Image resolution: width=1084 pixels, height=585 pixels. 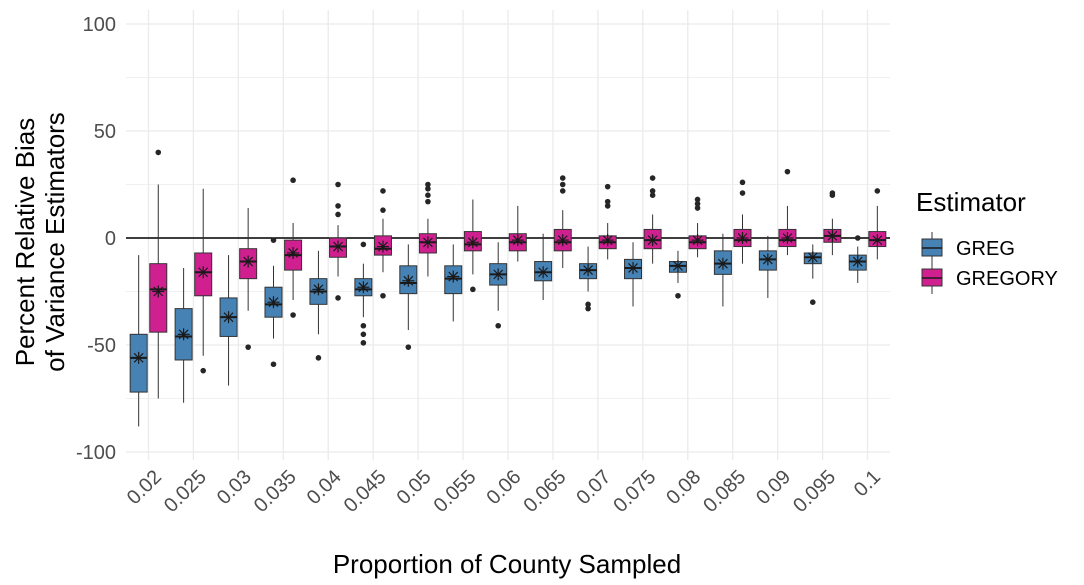 What do you see at coordinates (110, 239) in the screenshot?
I see `y-tick-label: 0` at bounding box center [110, 239].